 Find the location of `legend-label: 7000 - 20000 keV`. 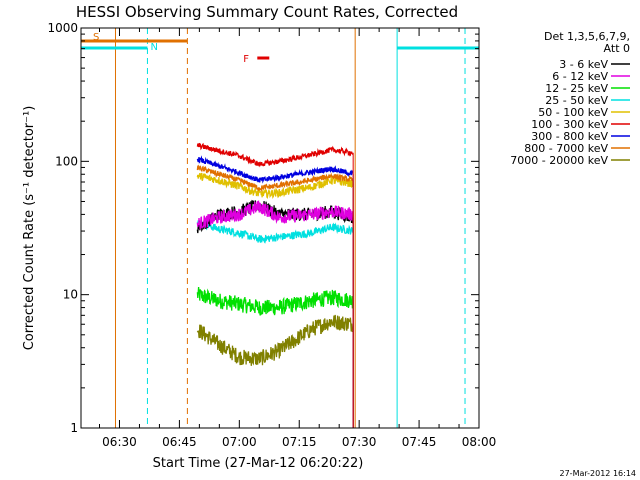

legend-label: 7000 - 20000 keV is located at coordinates (559, 160).